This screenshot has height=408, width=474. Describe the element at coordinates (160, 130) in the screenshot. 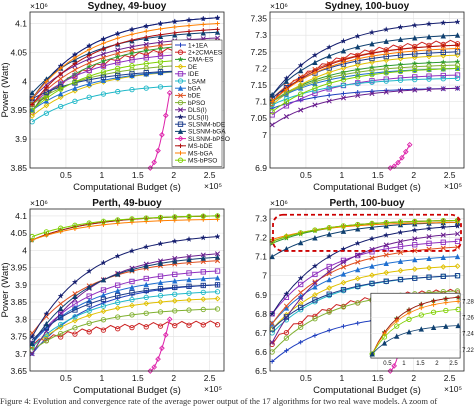

I see `series-line-SLSNM-bPSO` at that location.